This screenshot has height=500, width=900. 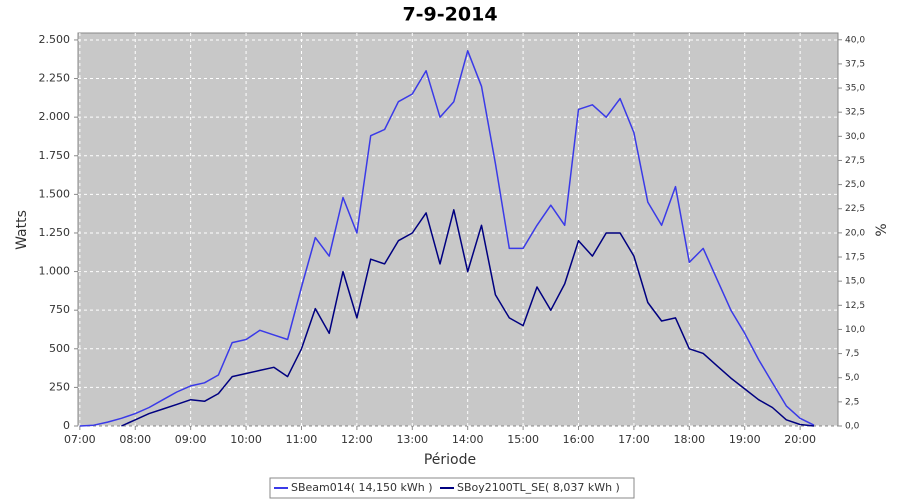 I want to click on x-tick-label: 07:00, so click(x=80, y=439).